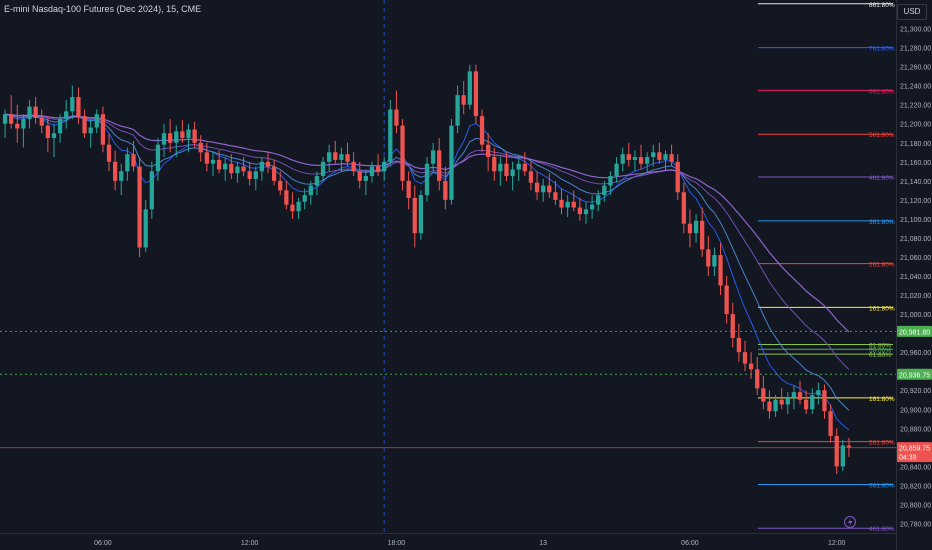  Describe the element at coordinates (915, 391) in the screenshot. I see `price-tick-label: 20,920.00` at that location.